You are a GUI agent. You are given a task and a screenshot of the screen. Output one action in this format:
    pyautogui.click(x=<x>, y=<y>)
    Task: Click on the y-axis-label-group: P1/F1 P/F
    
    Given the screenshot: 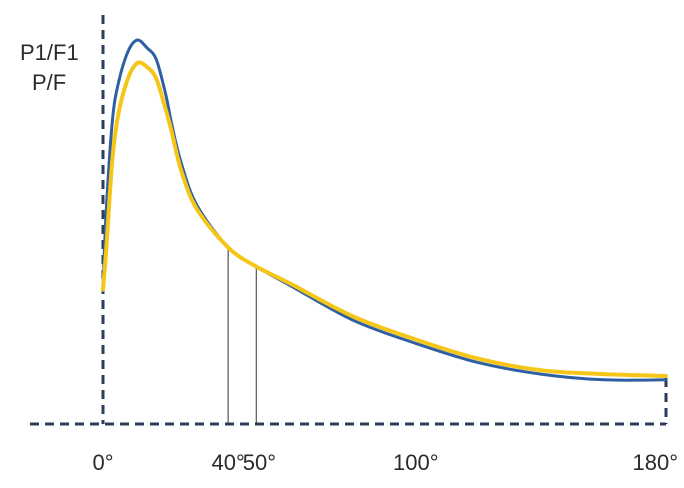 What is the action you would take?
    pyautogui.click(x=49, y=67)
    